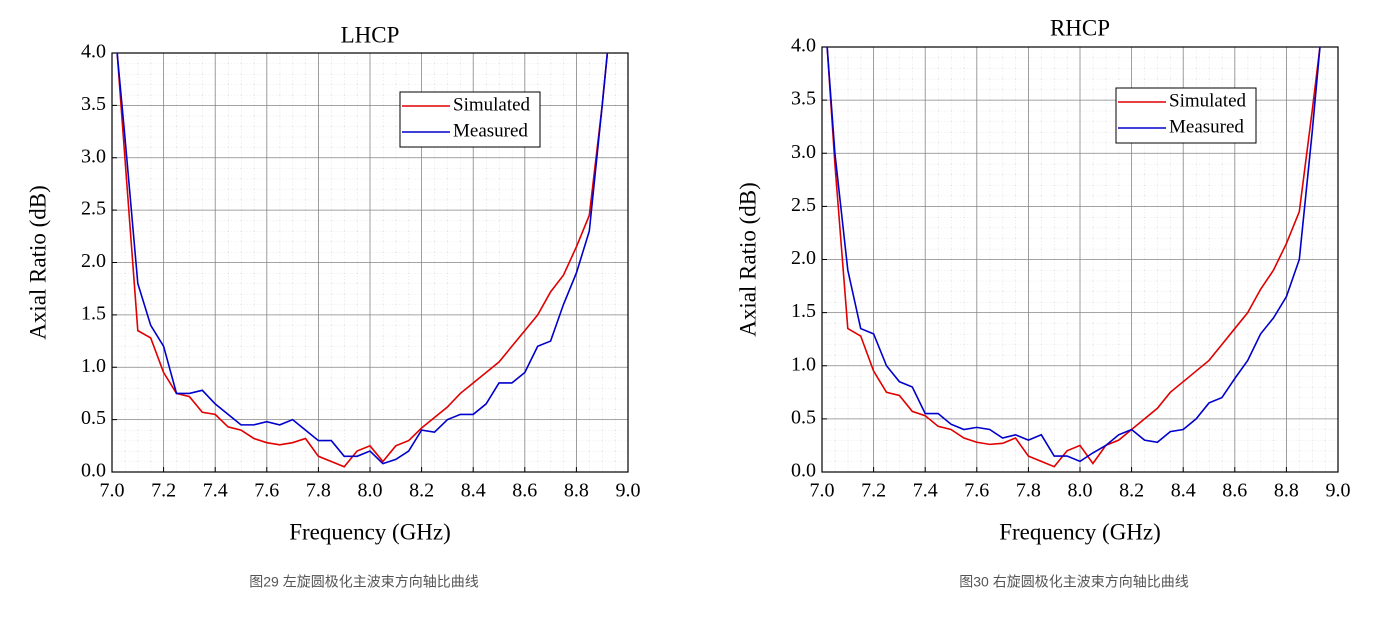  What do you see at coordinates (1073, 582) in the screenshot?
I see `caption: 图30 右旋圆极化主波束方向轴比曲线` at bounding box center [1073, 582].